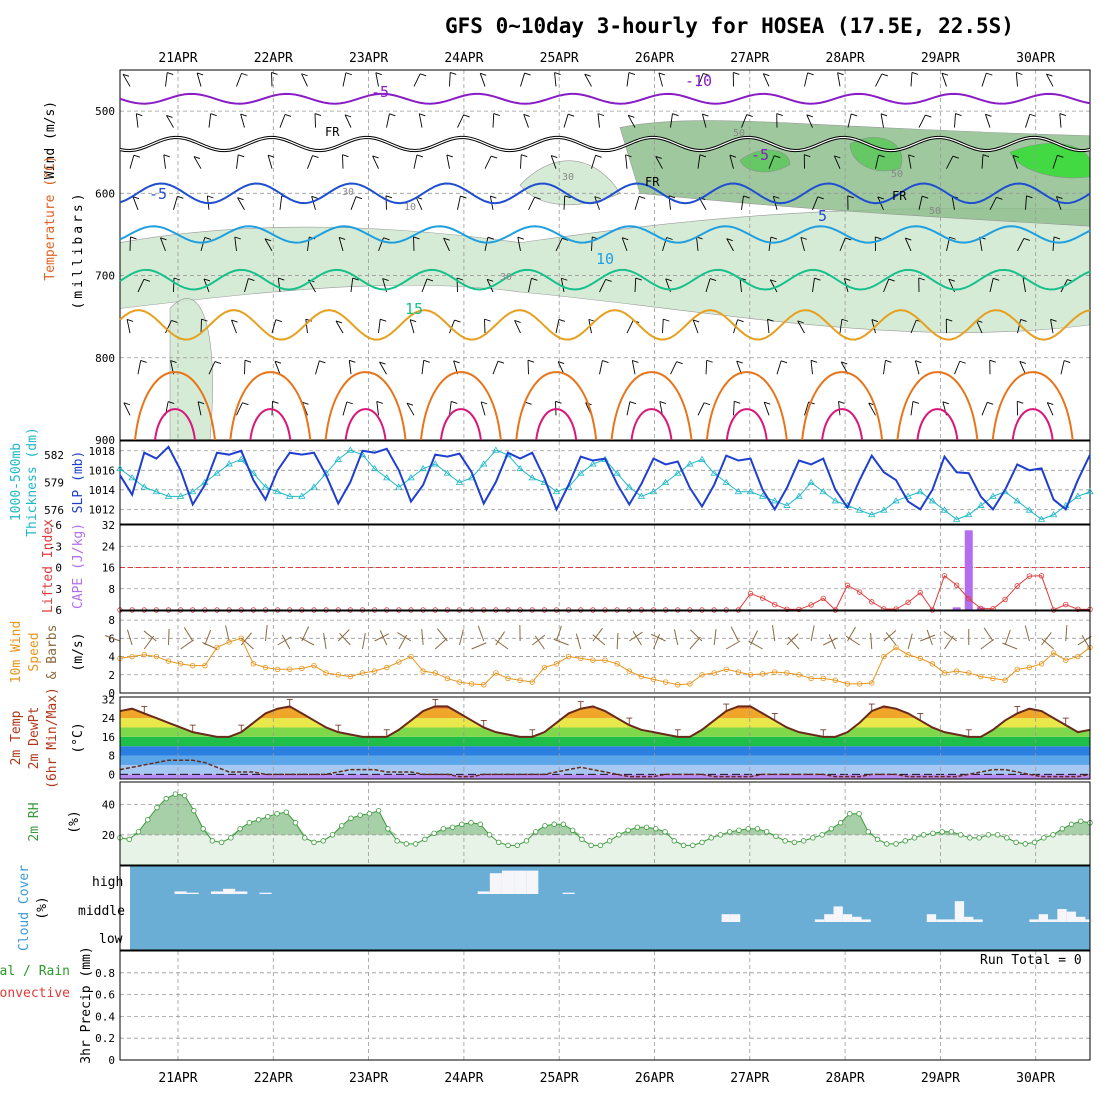 The width and height of the screenshot is (1100, 1100). Describe the element at coordinates (855, 173) in the screenshot. I see `rh-shade-upper` at that location.